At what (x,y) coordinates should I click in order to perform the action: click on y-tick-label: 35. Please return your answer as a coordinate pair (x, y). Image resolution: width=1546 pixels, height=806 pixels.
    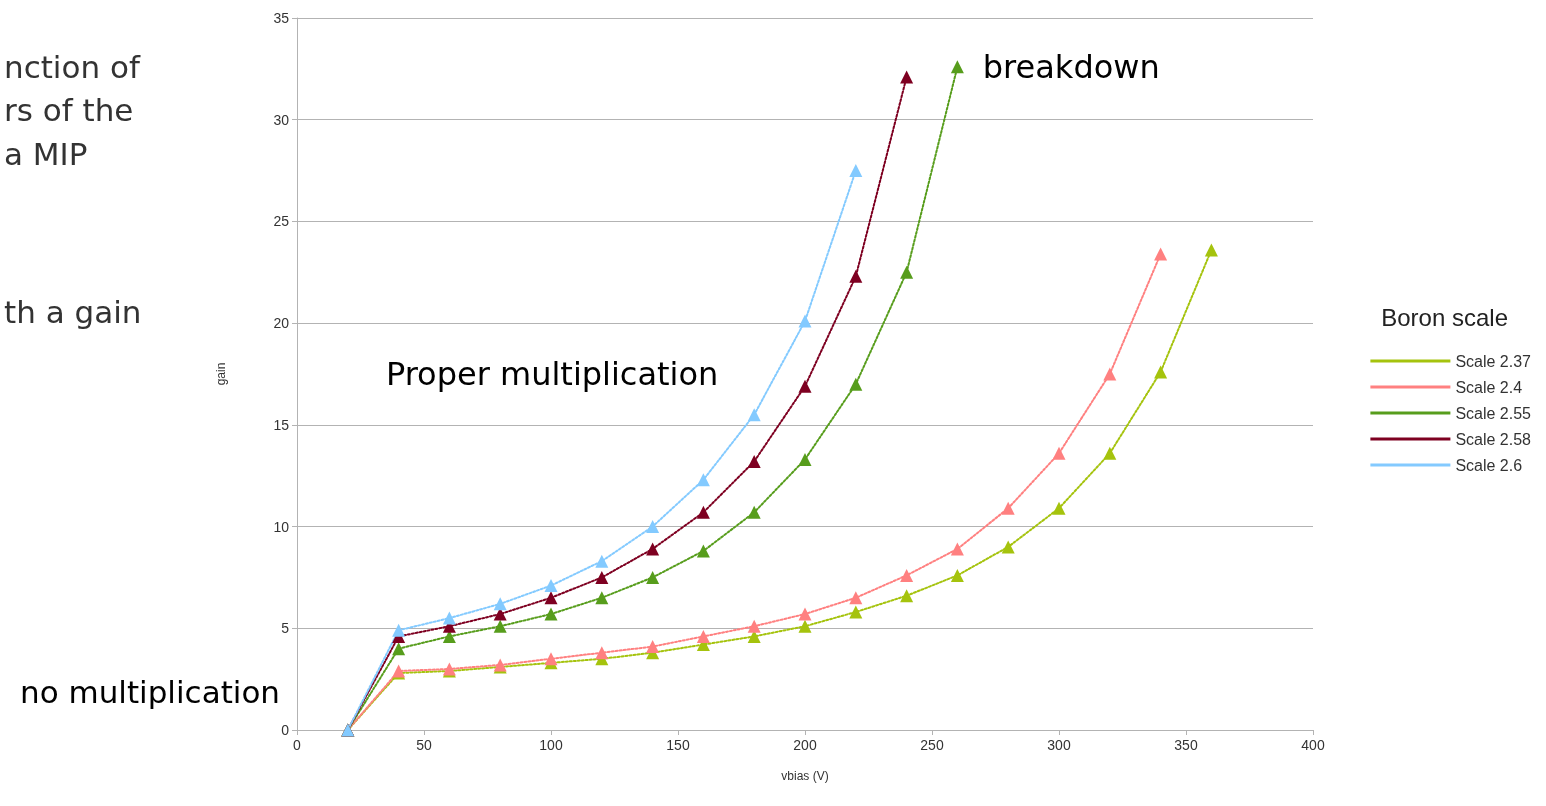
    Looking at the image, I should click on (281, 18).